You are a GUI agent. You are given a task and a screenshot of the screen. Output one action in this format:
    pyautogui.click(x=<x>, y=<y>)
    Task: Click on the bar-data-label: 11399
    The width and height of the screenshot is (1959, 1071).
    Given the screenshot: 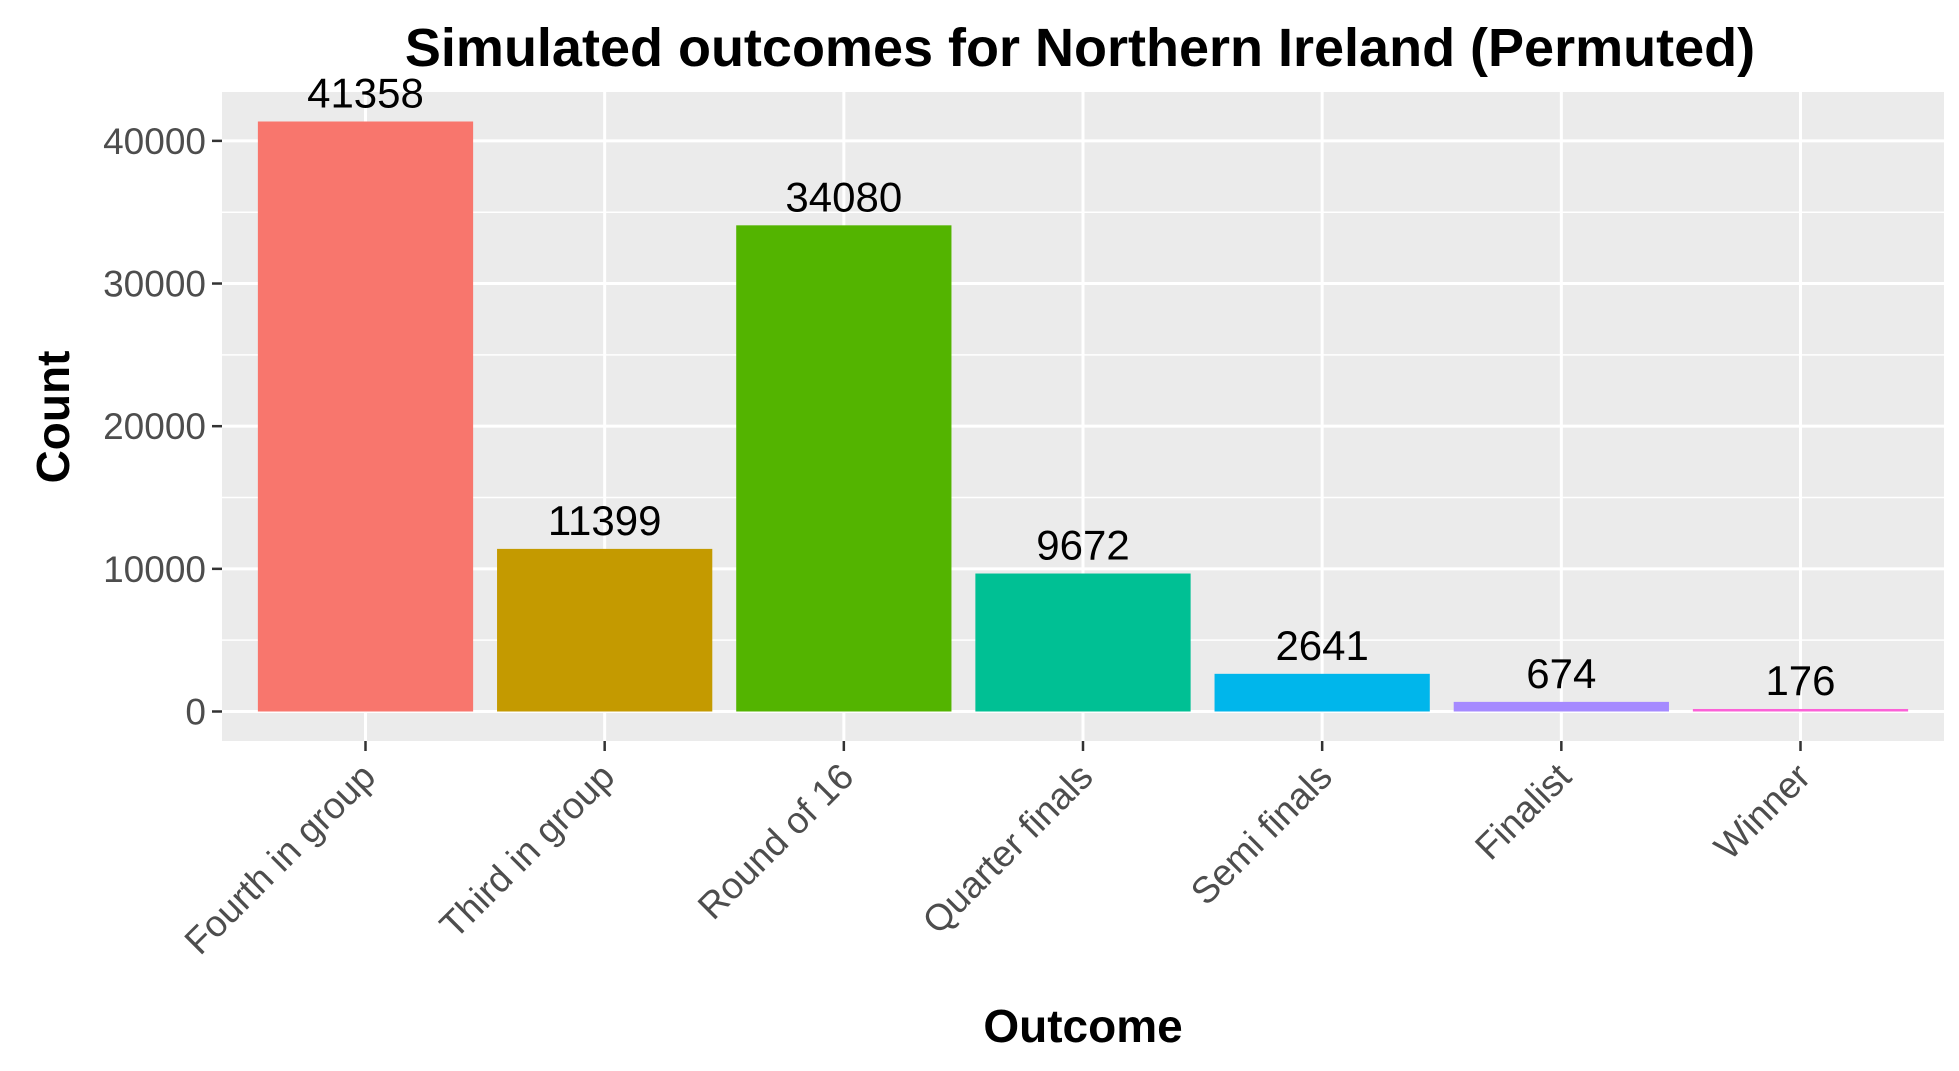 What is the action you would take?
    pyautogui.click(x=605, y=520)
    